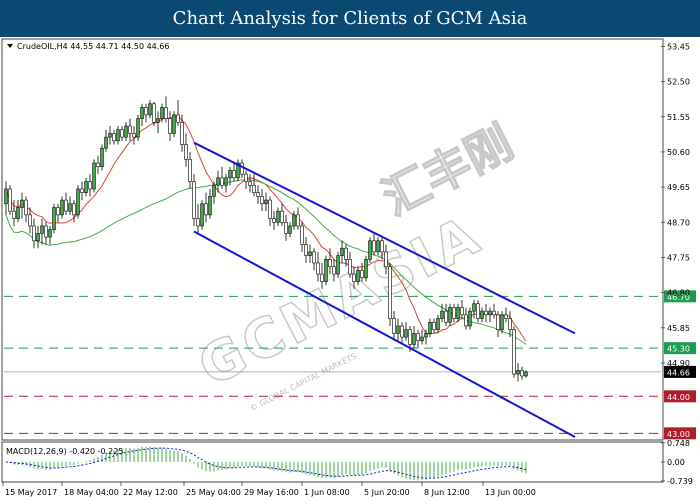 Image resolution: width=700 pixels, height=504 pixels. What do you see at coordinates (510, 492) in the screenshot?
I see `time-tick-label: 13 Jun 00:00` at bounding box center [510, 492].